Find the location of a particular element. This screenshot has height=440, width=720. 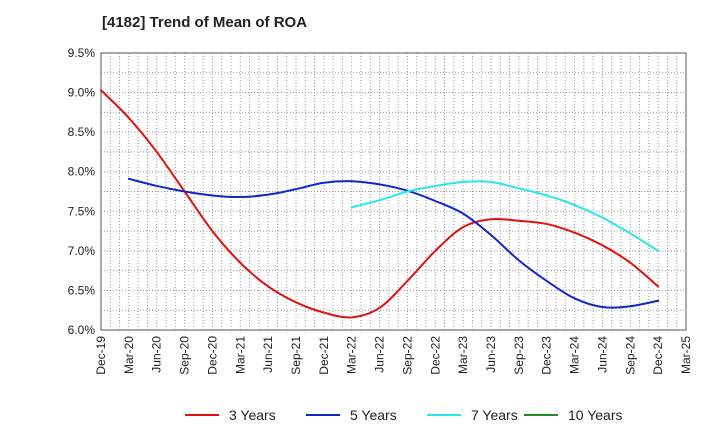

x-tick-label: Dec-20 is located at coordinates (212, 355).